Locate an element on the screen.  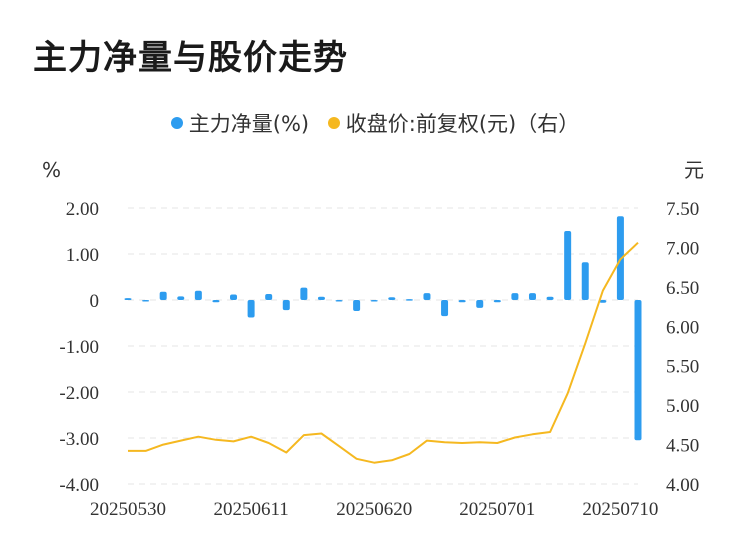
x-tick-label: 20250701 is located at coordinates (497, 509).